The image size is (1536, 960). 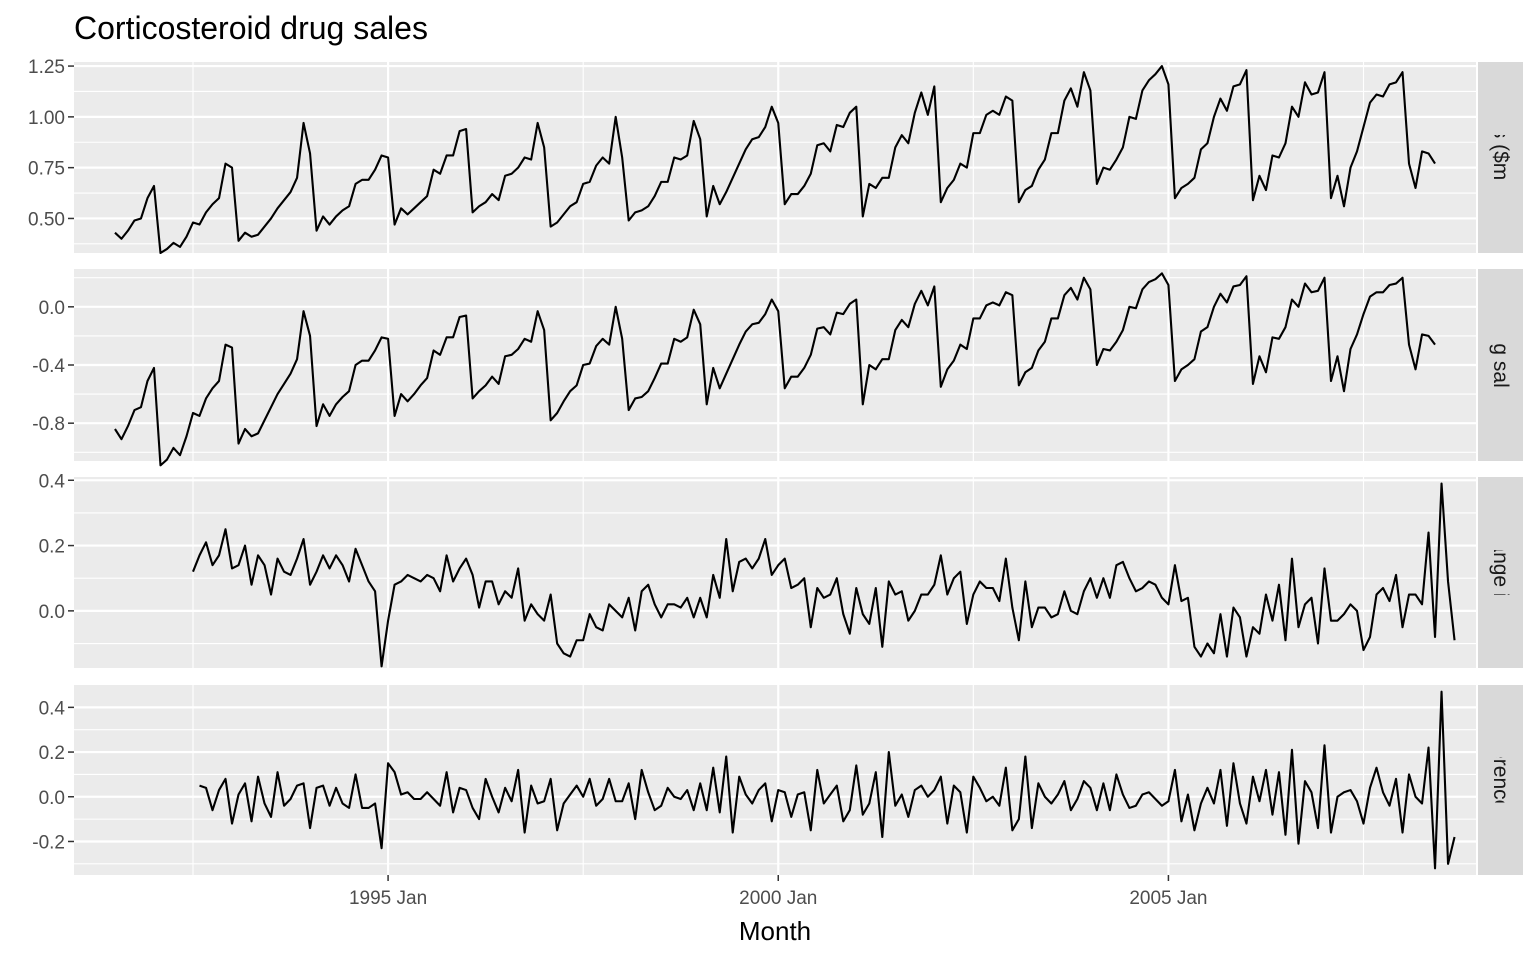 I want to click on y-tick-label: 0.50, so click(x=46, y=219).